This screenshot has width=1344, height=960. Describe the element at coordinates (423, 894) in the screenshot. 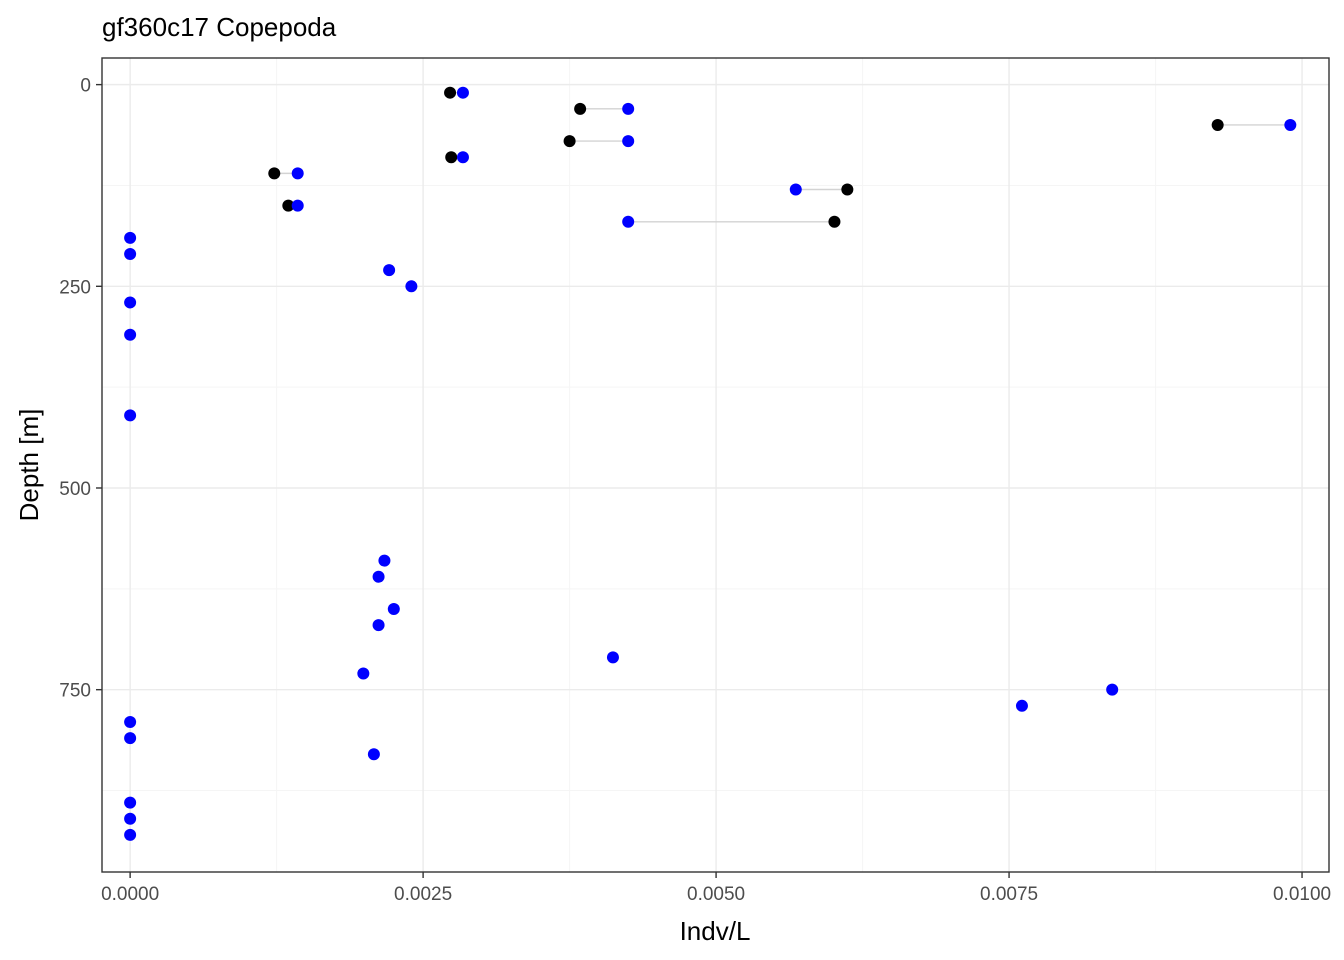

I see `x-tick-label: 0.0025` at that location.